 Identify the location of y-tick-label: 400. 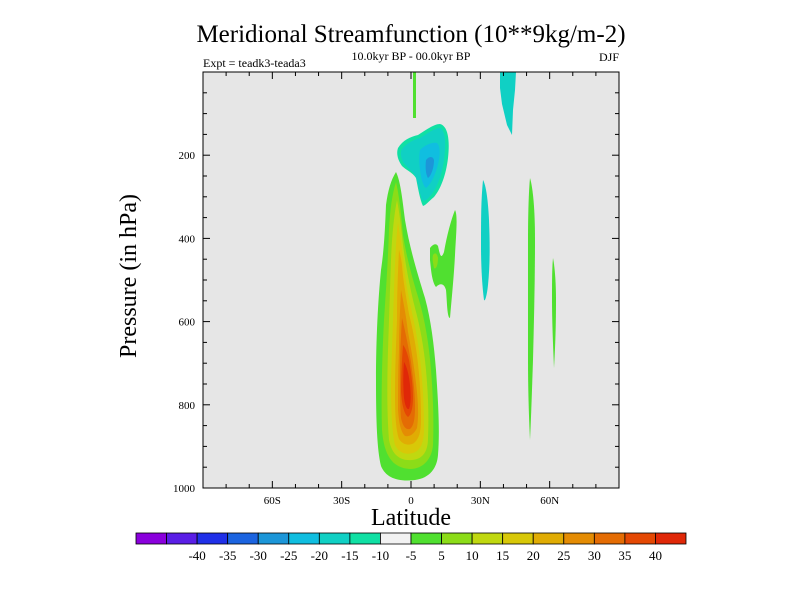
(187, 239).